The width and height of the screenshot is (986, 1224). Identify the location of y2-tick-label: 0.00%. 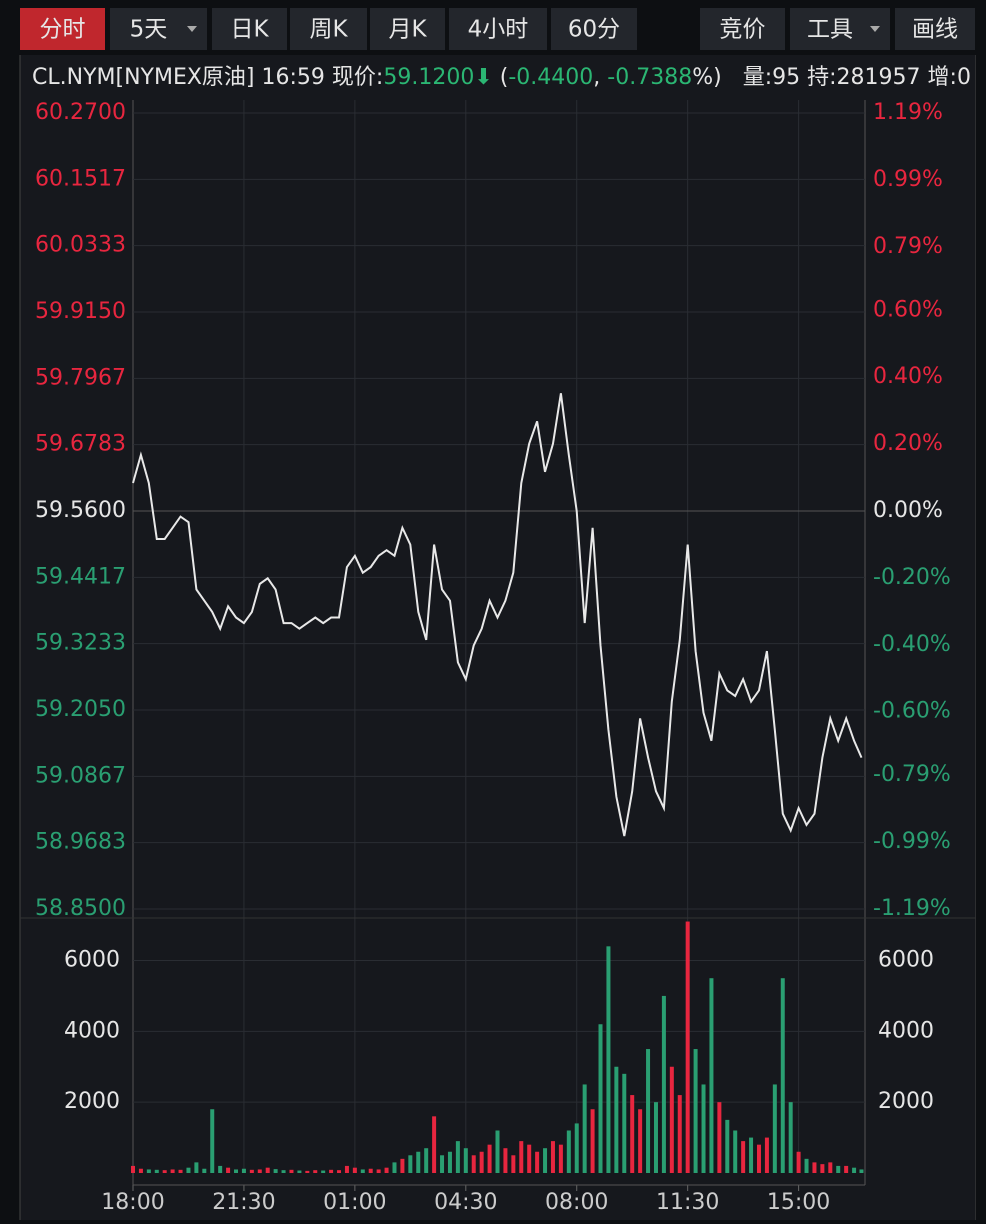
(908, 510).